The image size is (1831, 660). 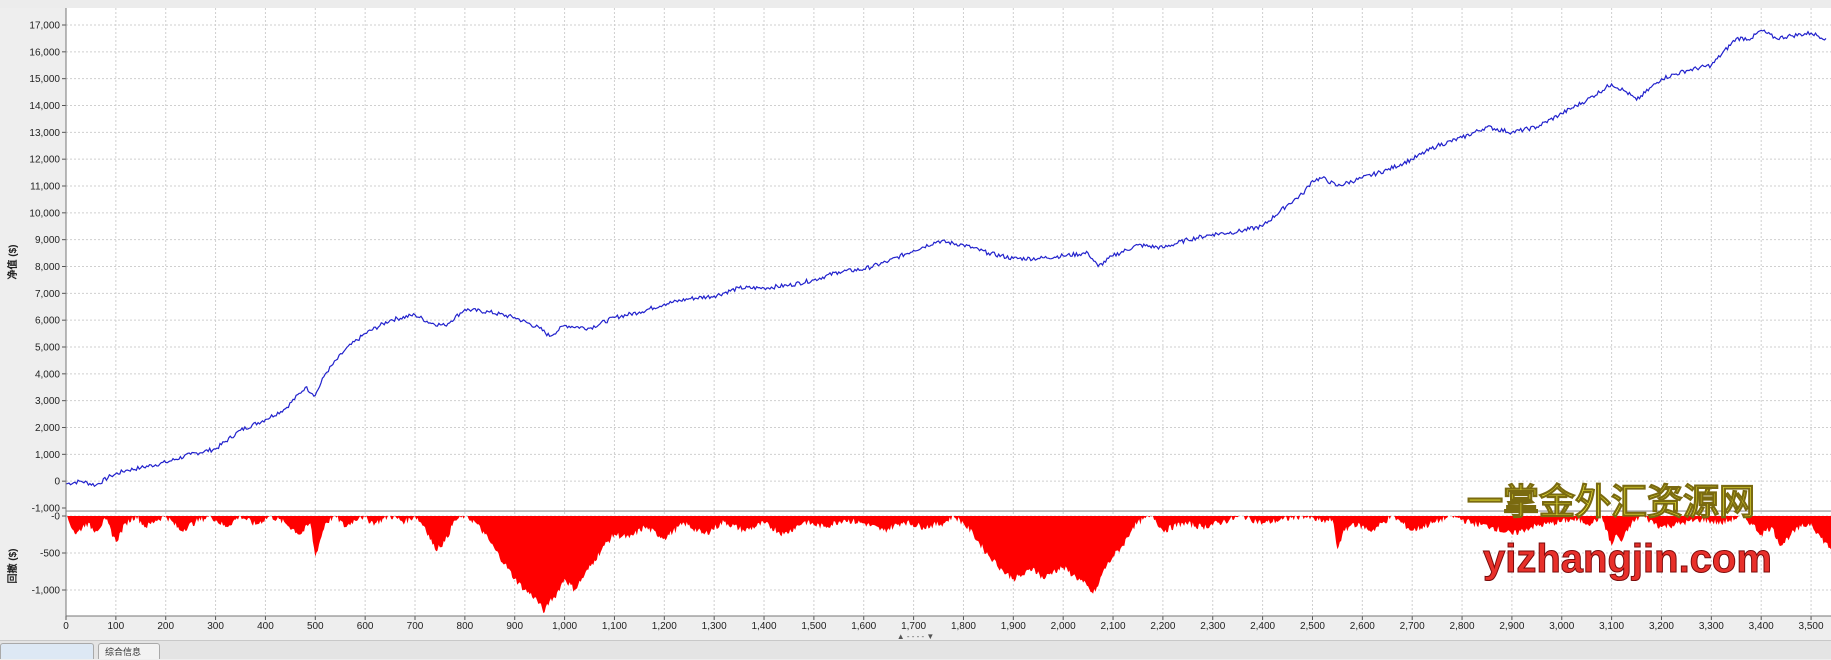 What do you see at coordinates (44, 52) in the screenshot?
I see `equity-y-tick-label: 16,000` at bounding box center [44, 52].